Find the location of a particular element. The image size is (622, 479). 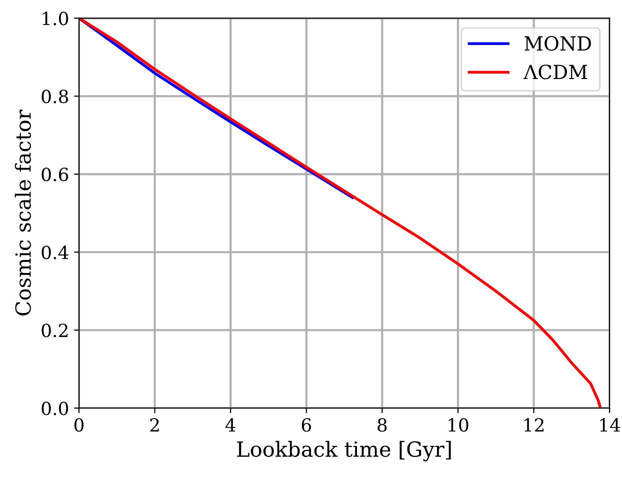

x-tick-label: 10 is located at coordinates (458, 425).